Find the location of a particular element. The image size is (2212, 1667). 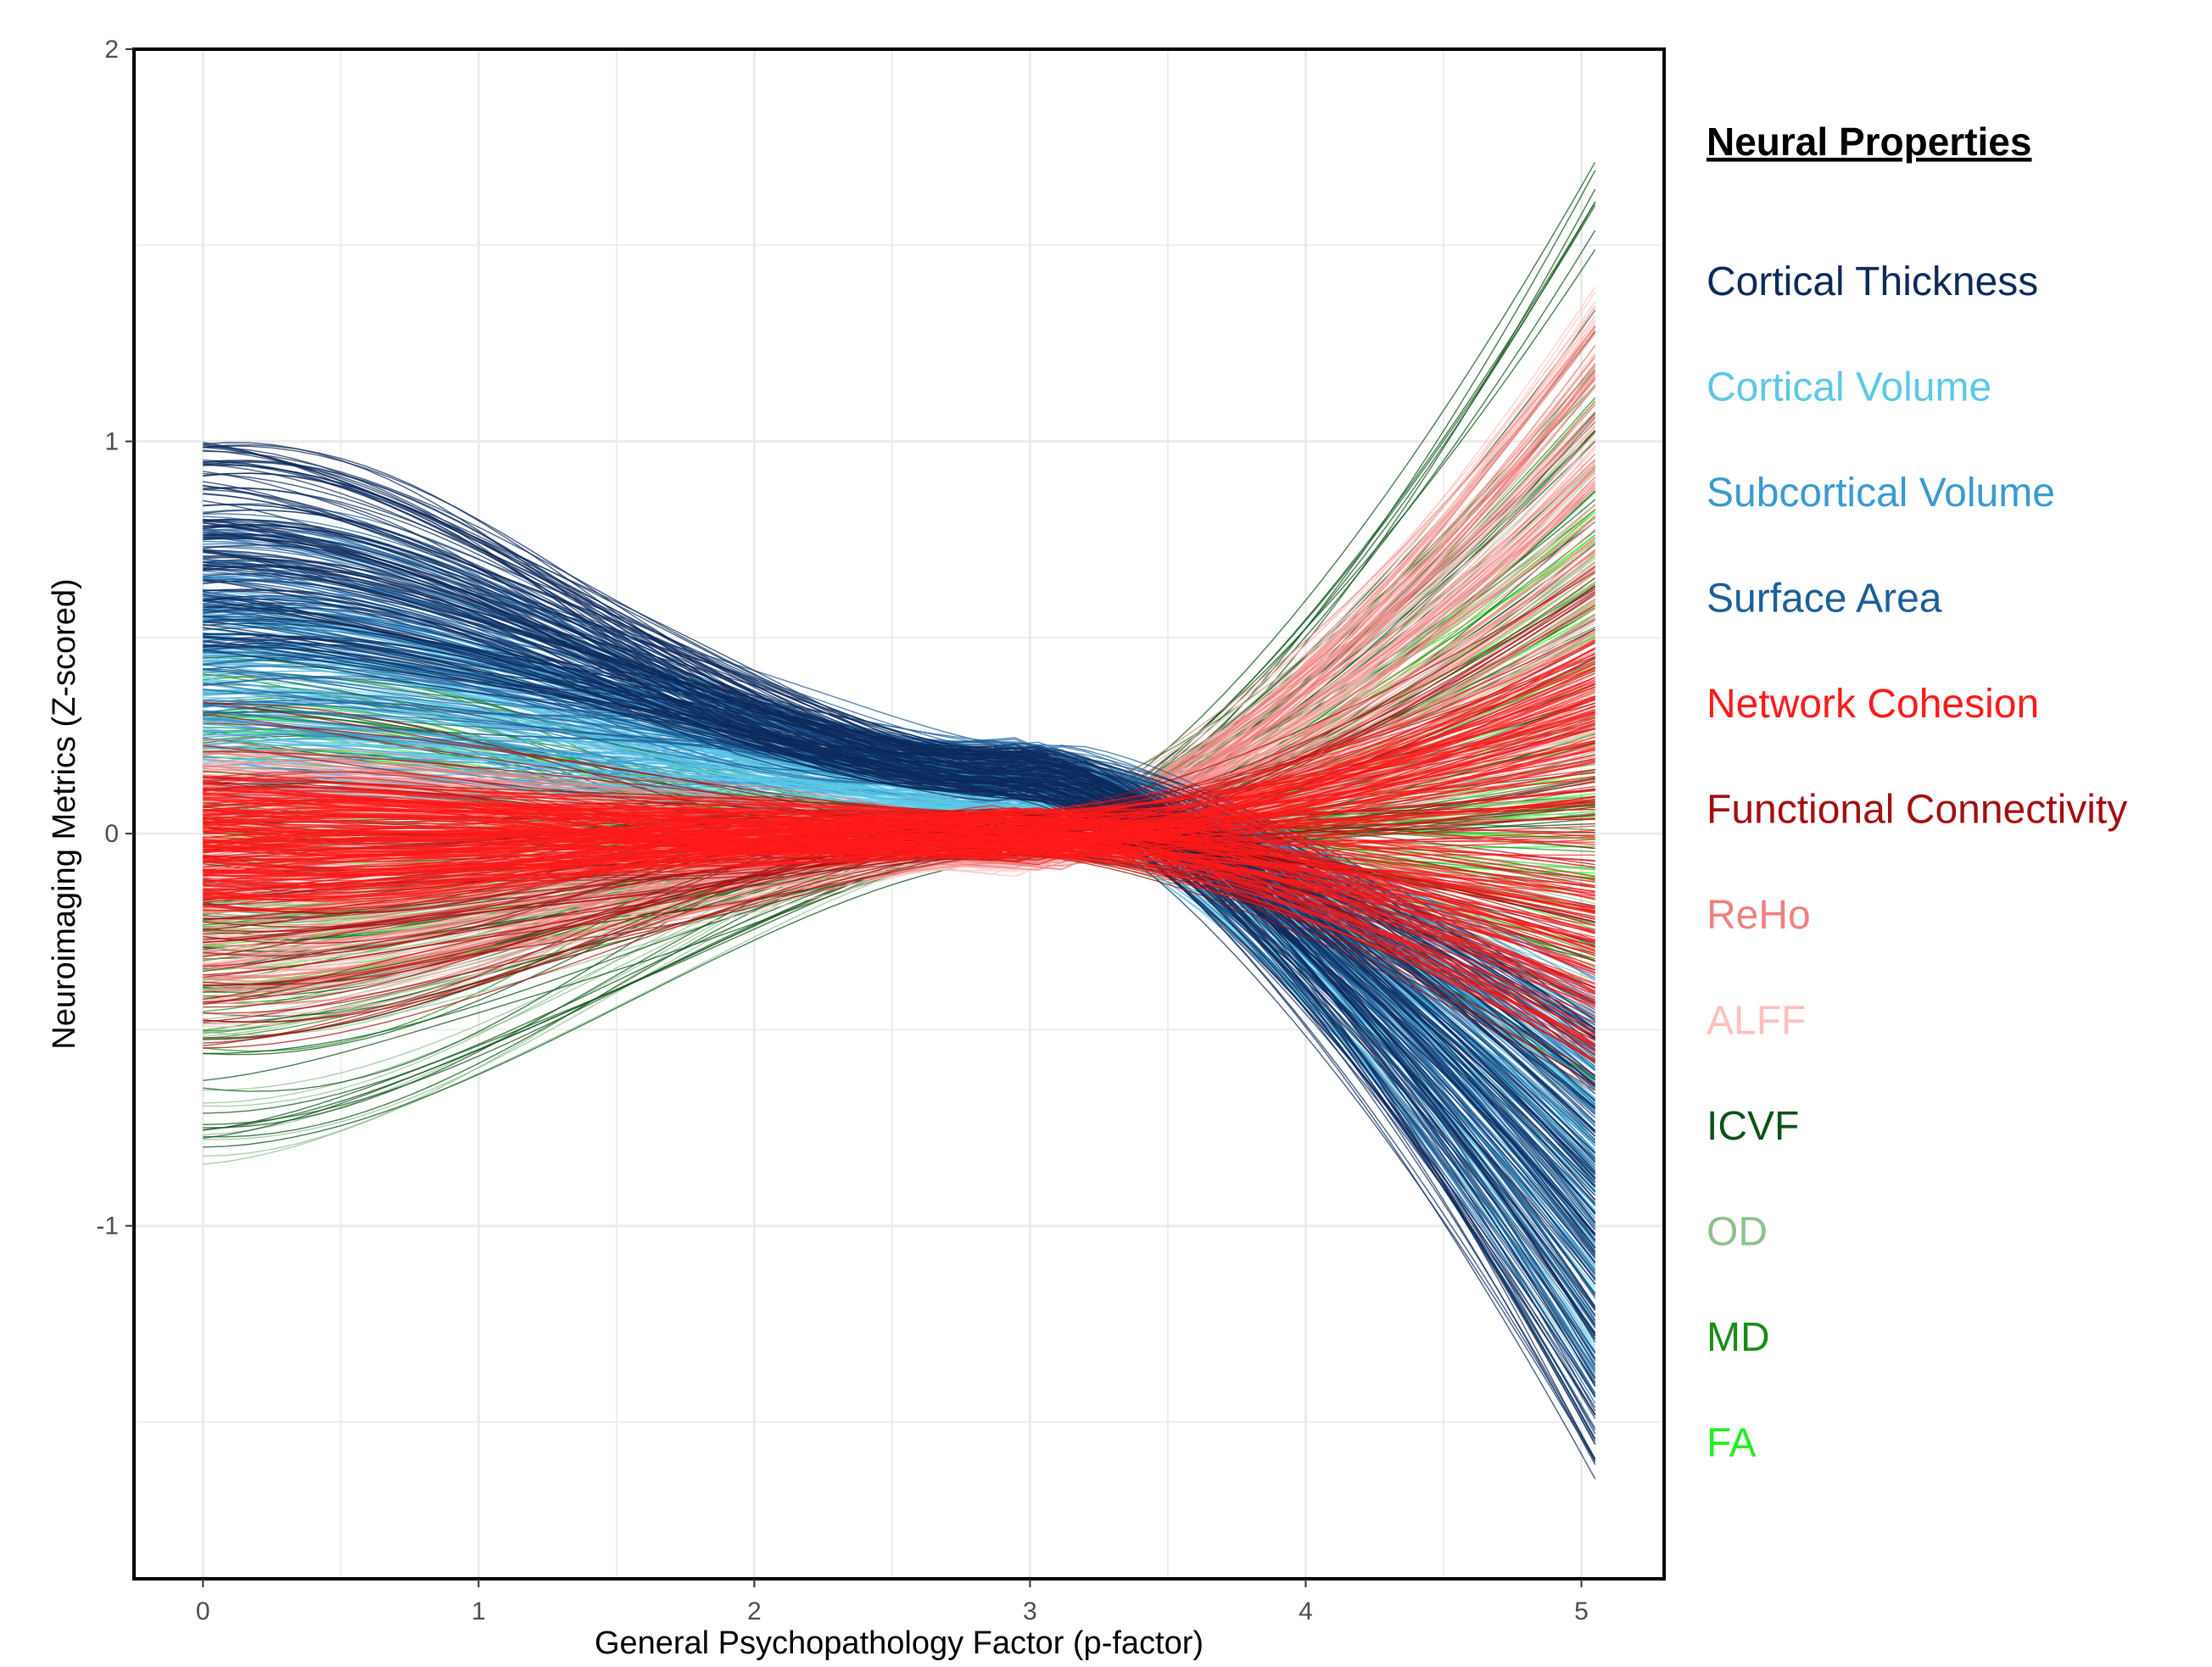

legend-item: ReHo is located at coordinates (1759, 916).